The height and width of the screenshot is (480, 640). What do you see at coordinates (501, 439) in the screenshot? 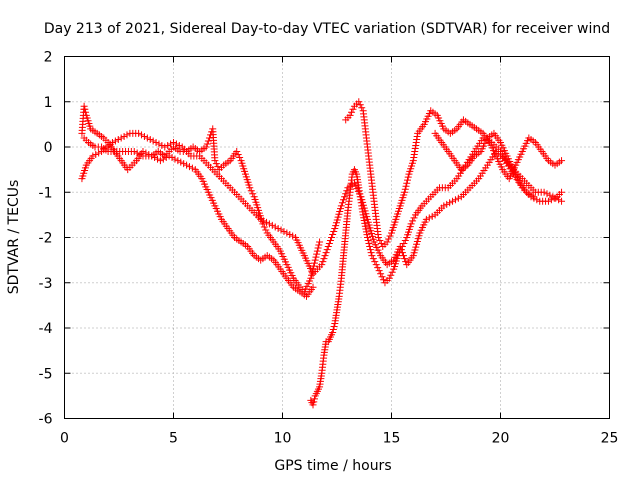
I see `x-tick-label: 20` at bounding box center [501, 439].